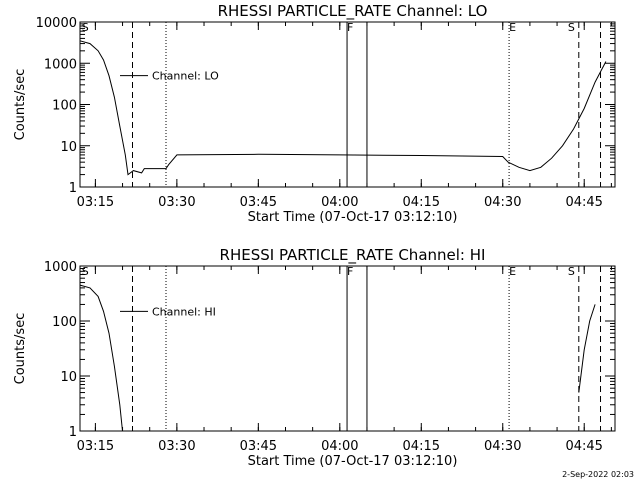  What do you see at coordinates (598, 474) in the screenshot?
I see `timestamp-footer: 2-Sep-2022 02:03` at bounding box center [598, 474].